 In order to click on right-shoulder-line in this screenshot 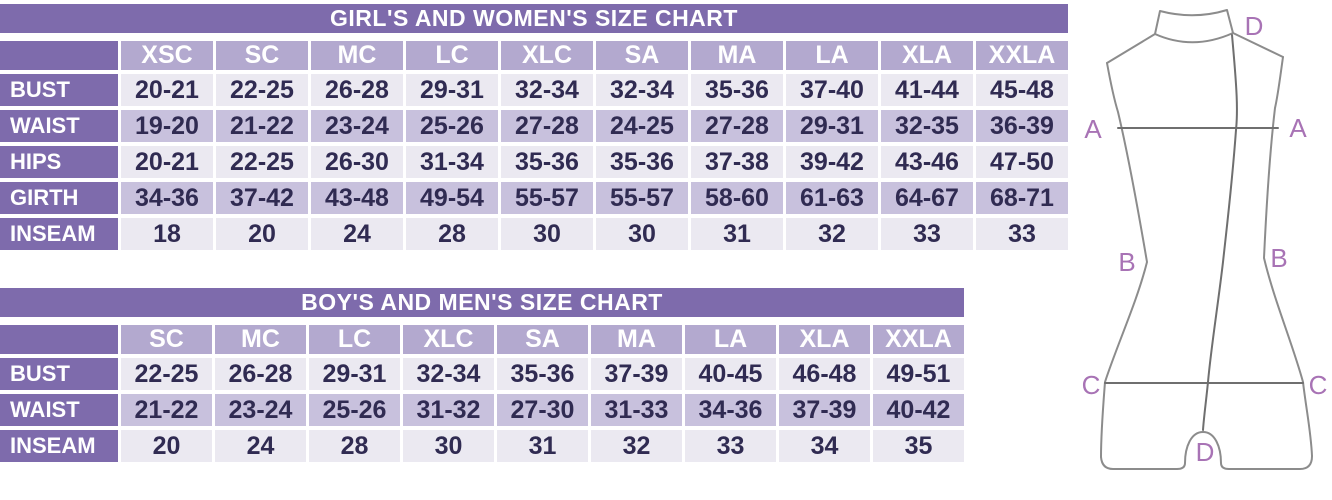, I will do `click(1258, 45)`.